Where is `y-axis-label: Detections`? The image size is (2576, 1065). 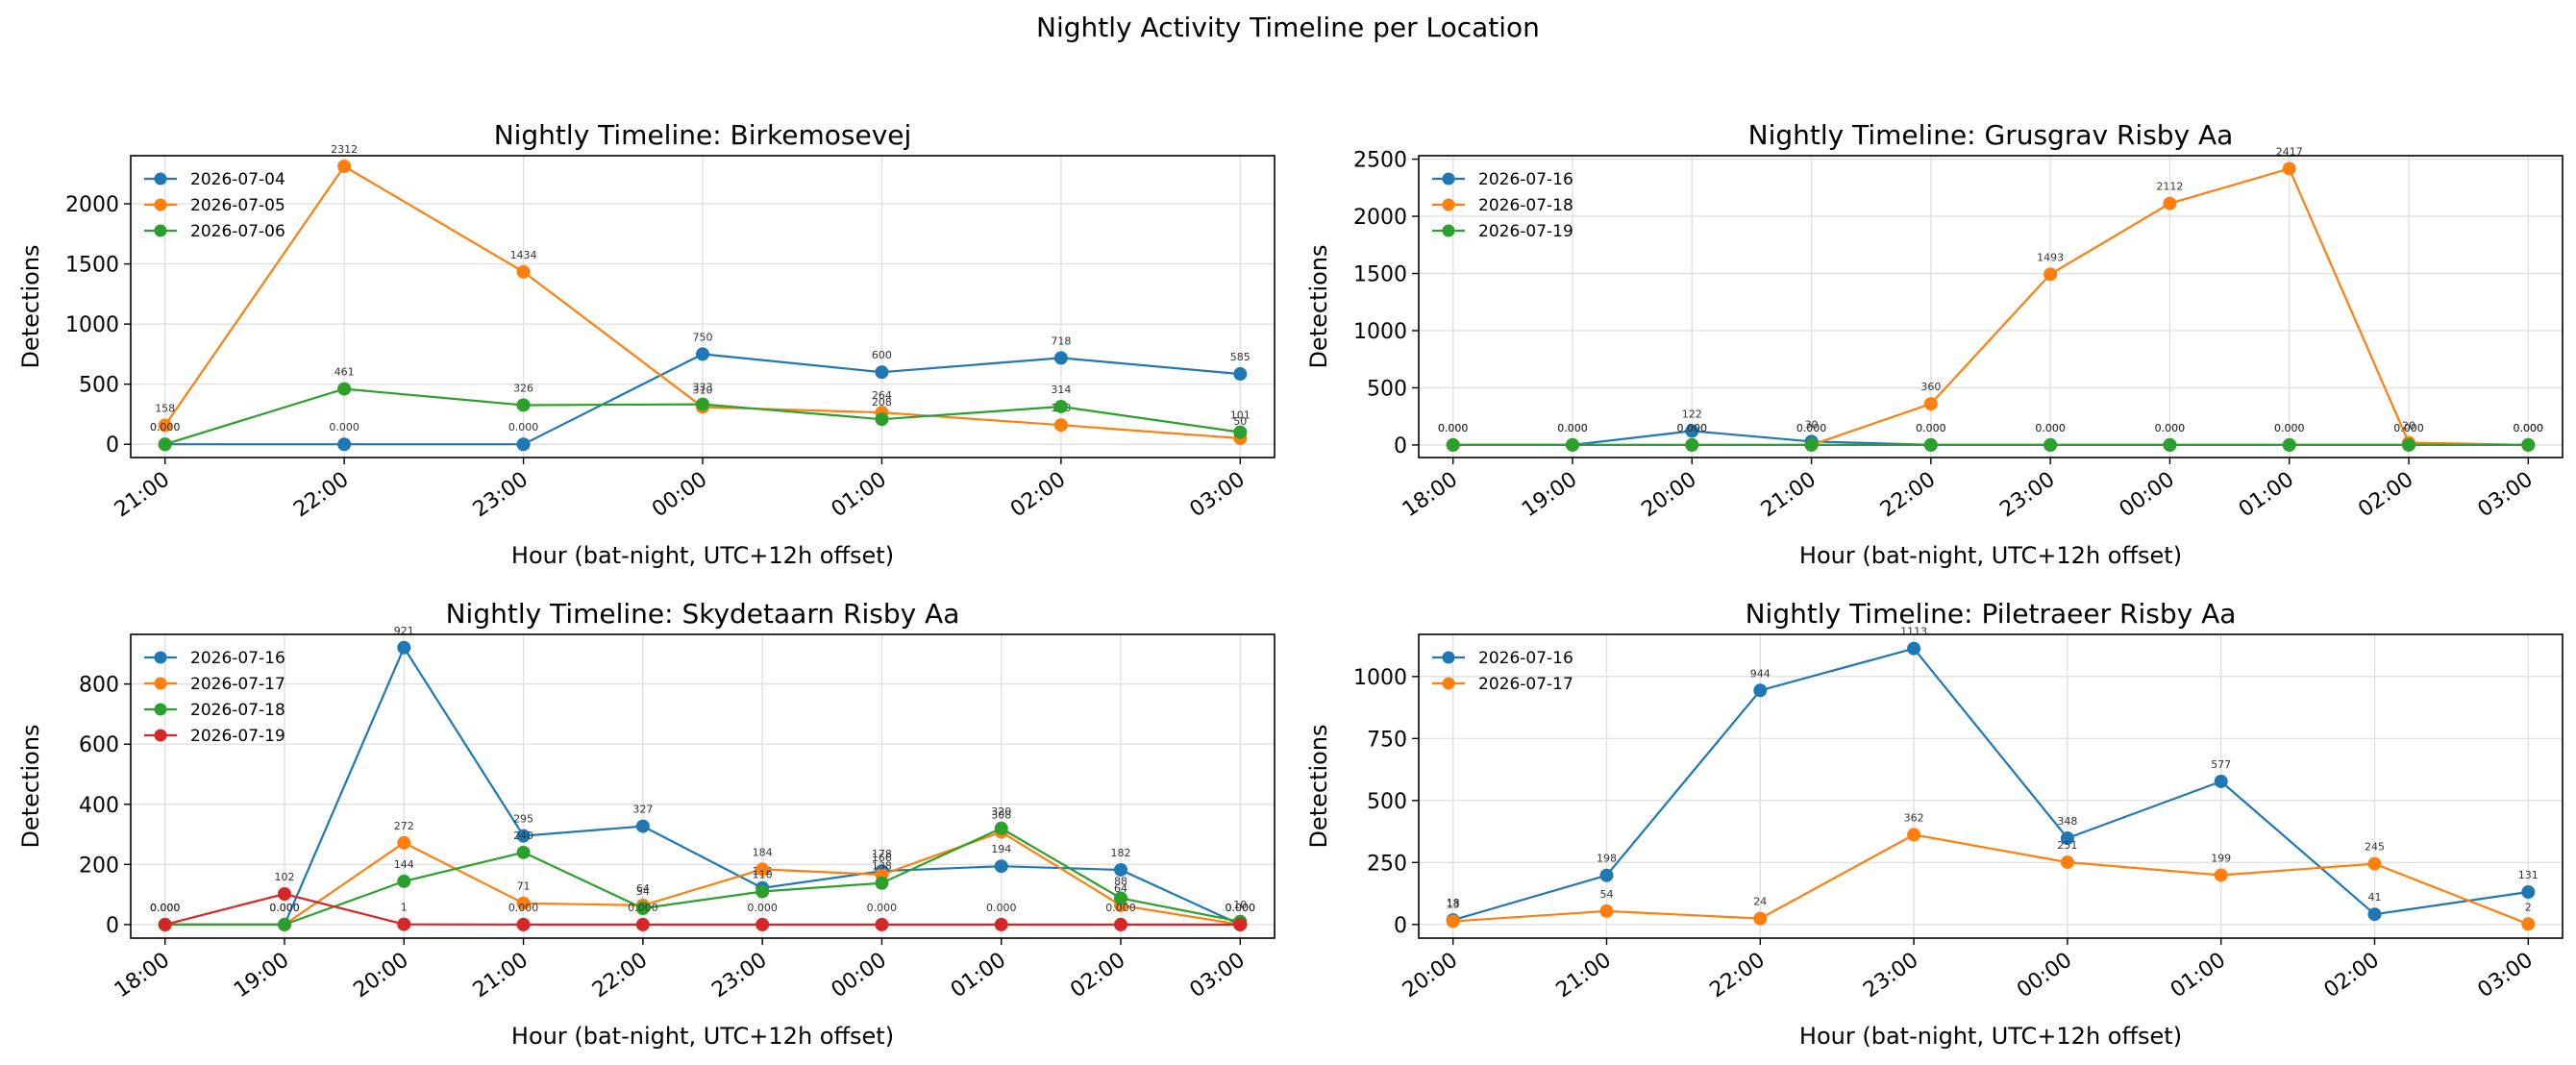
y-axis-label: Detections is located at coordinates (31, 306).